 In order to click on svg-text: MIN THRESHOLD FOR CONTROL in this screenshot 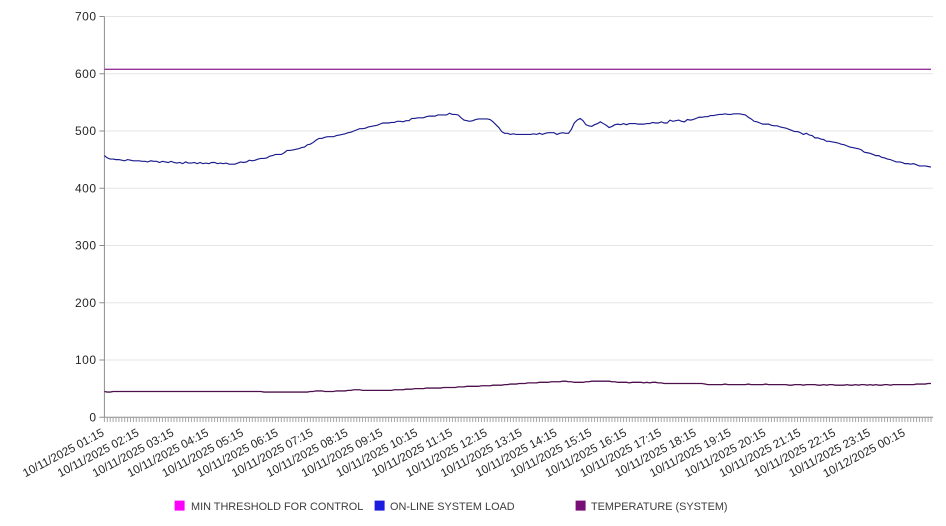, I will do `click(277, 507)`.